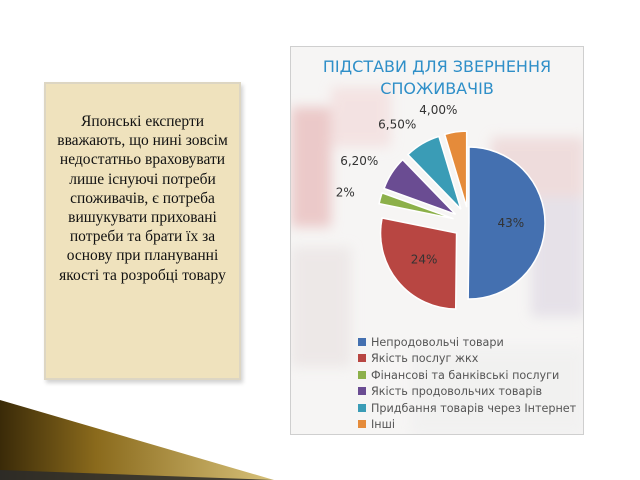 This screenshot has height=480, width=640. I want to click on chart-title: ПІДСТАВИ ДЛЯ ЗВЕРНЕННЯ СПОЖИВАЧІВ, so click(437, 78).